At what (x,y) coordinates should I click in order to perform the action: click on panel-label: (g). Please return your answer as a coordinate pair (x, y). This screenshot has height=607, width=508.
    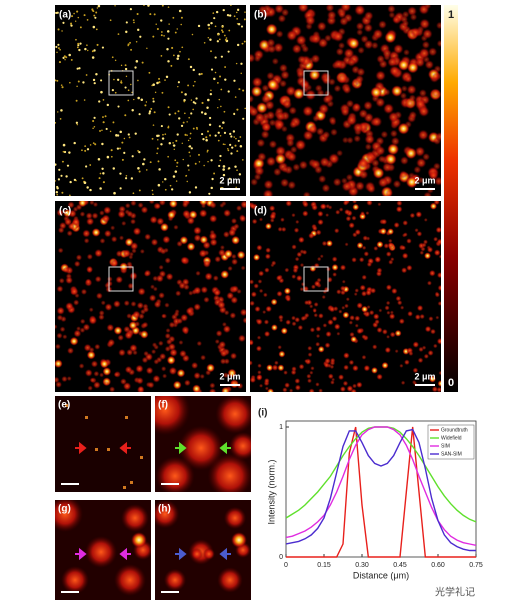
    Looking at the image, I should click on (64, 509).